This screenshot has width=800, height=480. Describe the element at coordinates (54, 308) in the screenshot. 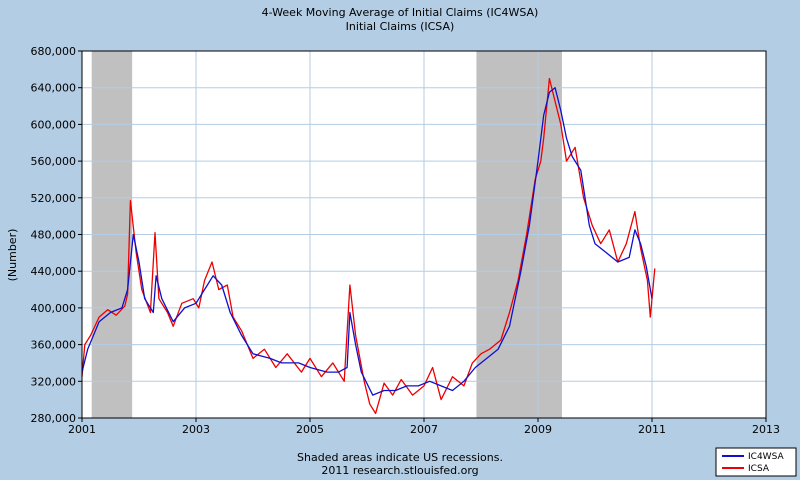

I see `y-tick-label-3: 400,000` at that location.